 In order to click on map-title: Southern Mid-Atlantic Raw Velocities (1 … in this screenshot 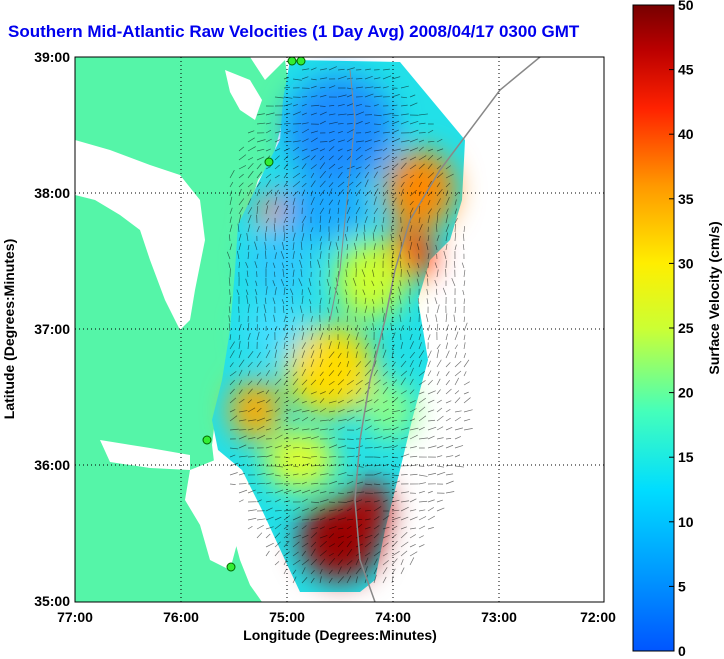, I will do `click(294, 31)`.